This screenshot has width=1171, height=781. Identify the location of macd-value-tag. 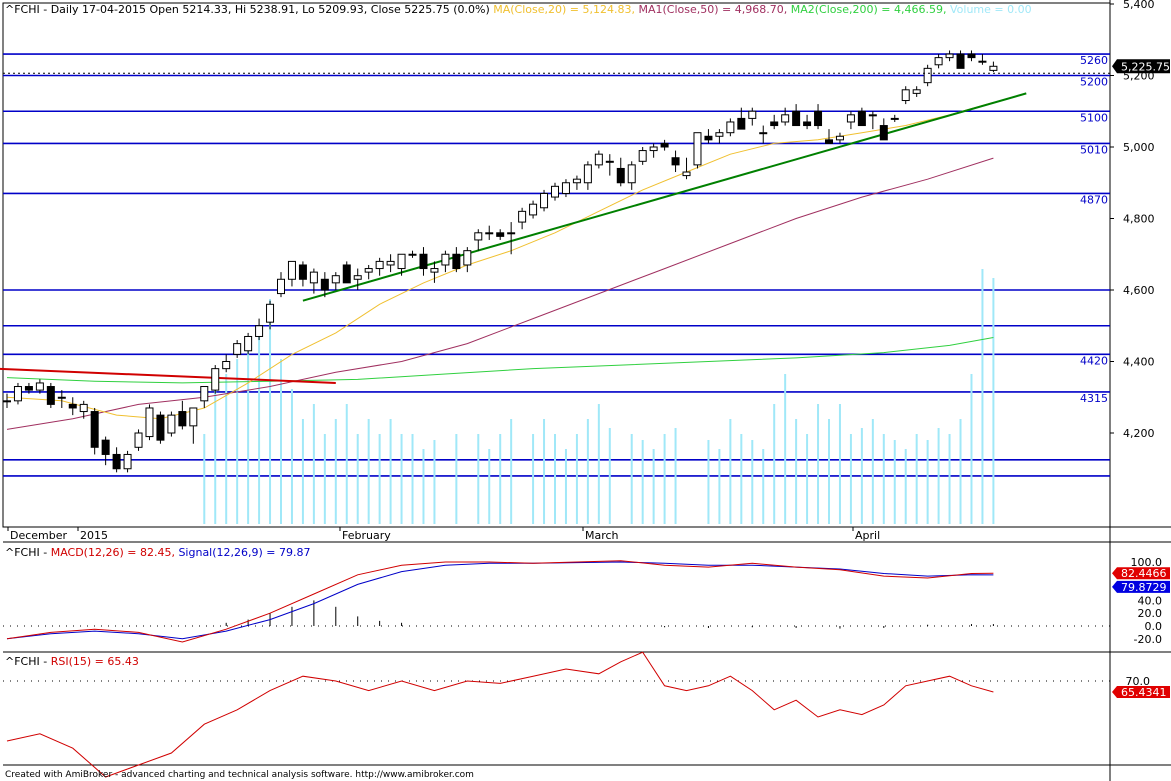
(1141, 573).